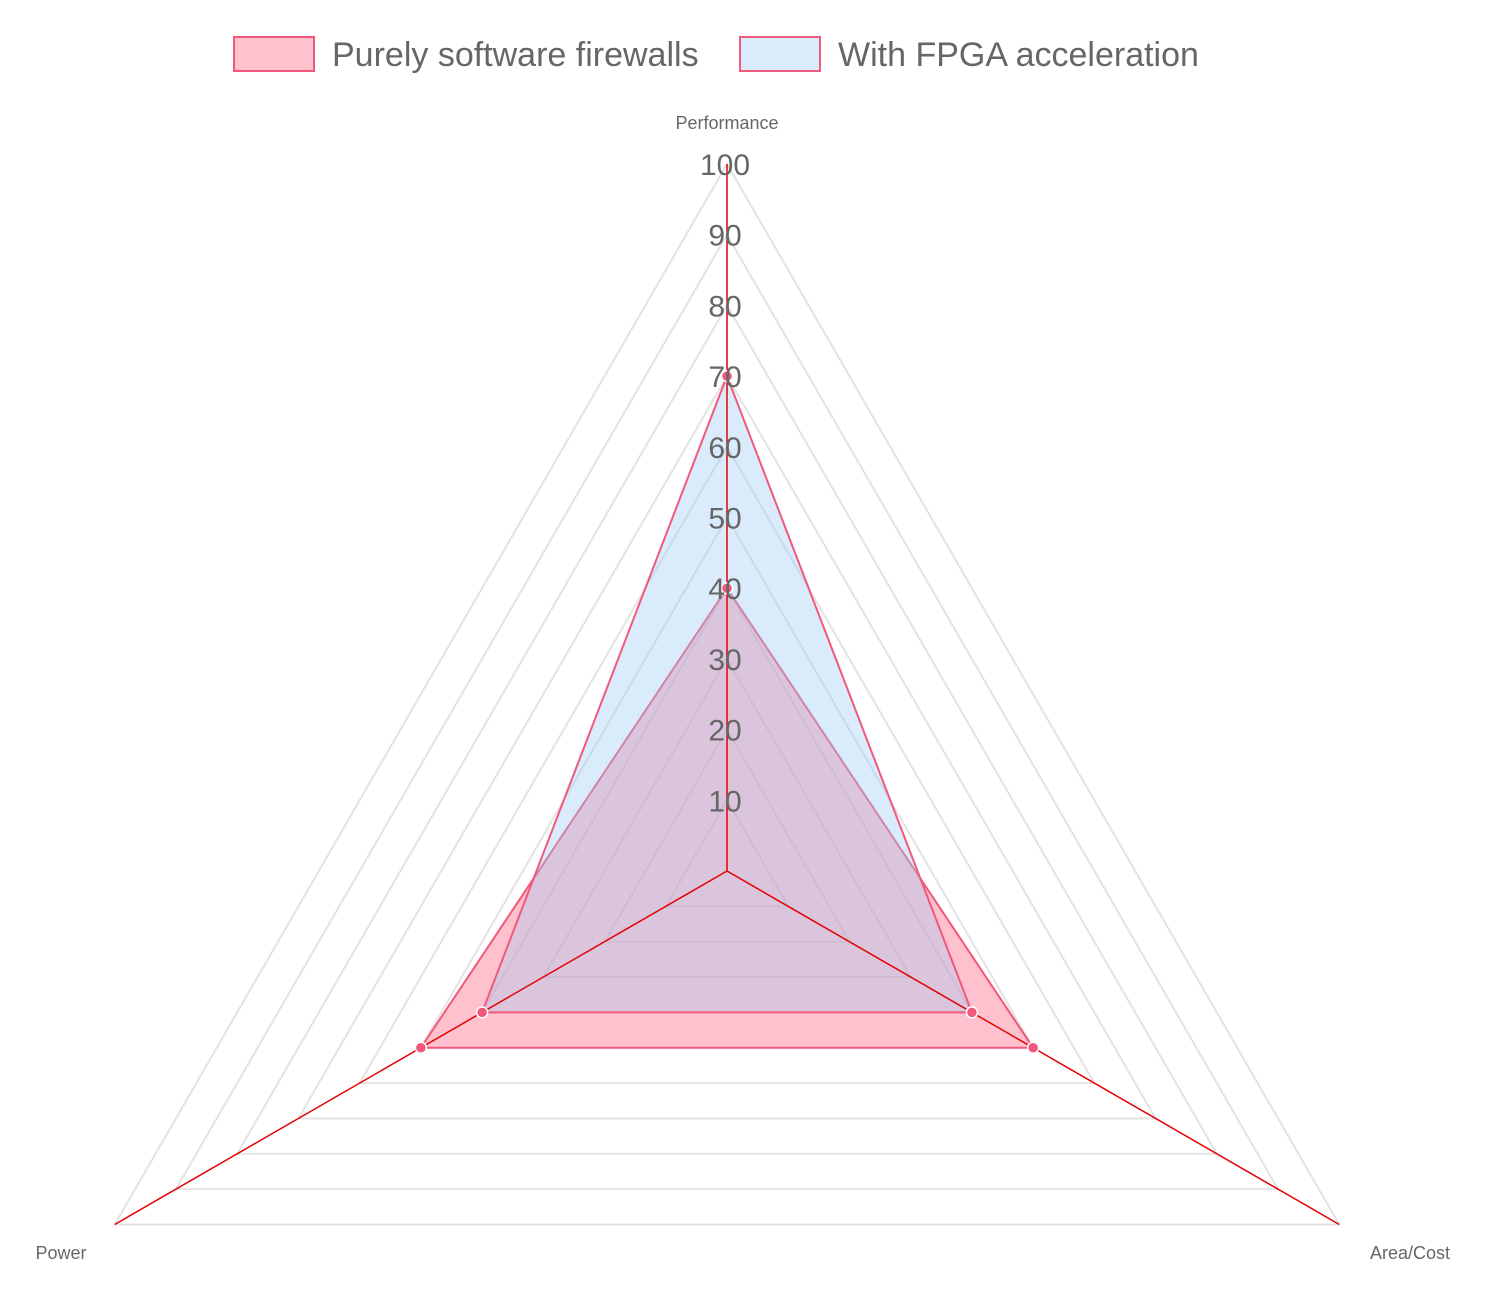 The height and width of the screenshot is (1294, 1500). What do you see at coordinates (780, 54) in the screenshot?
I see `legend-swatch-fpga` at bounding box center [780, 54].